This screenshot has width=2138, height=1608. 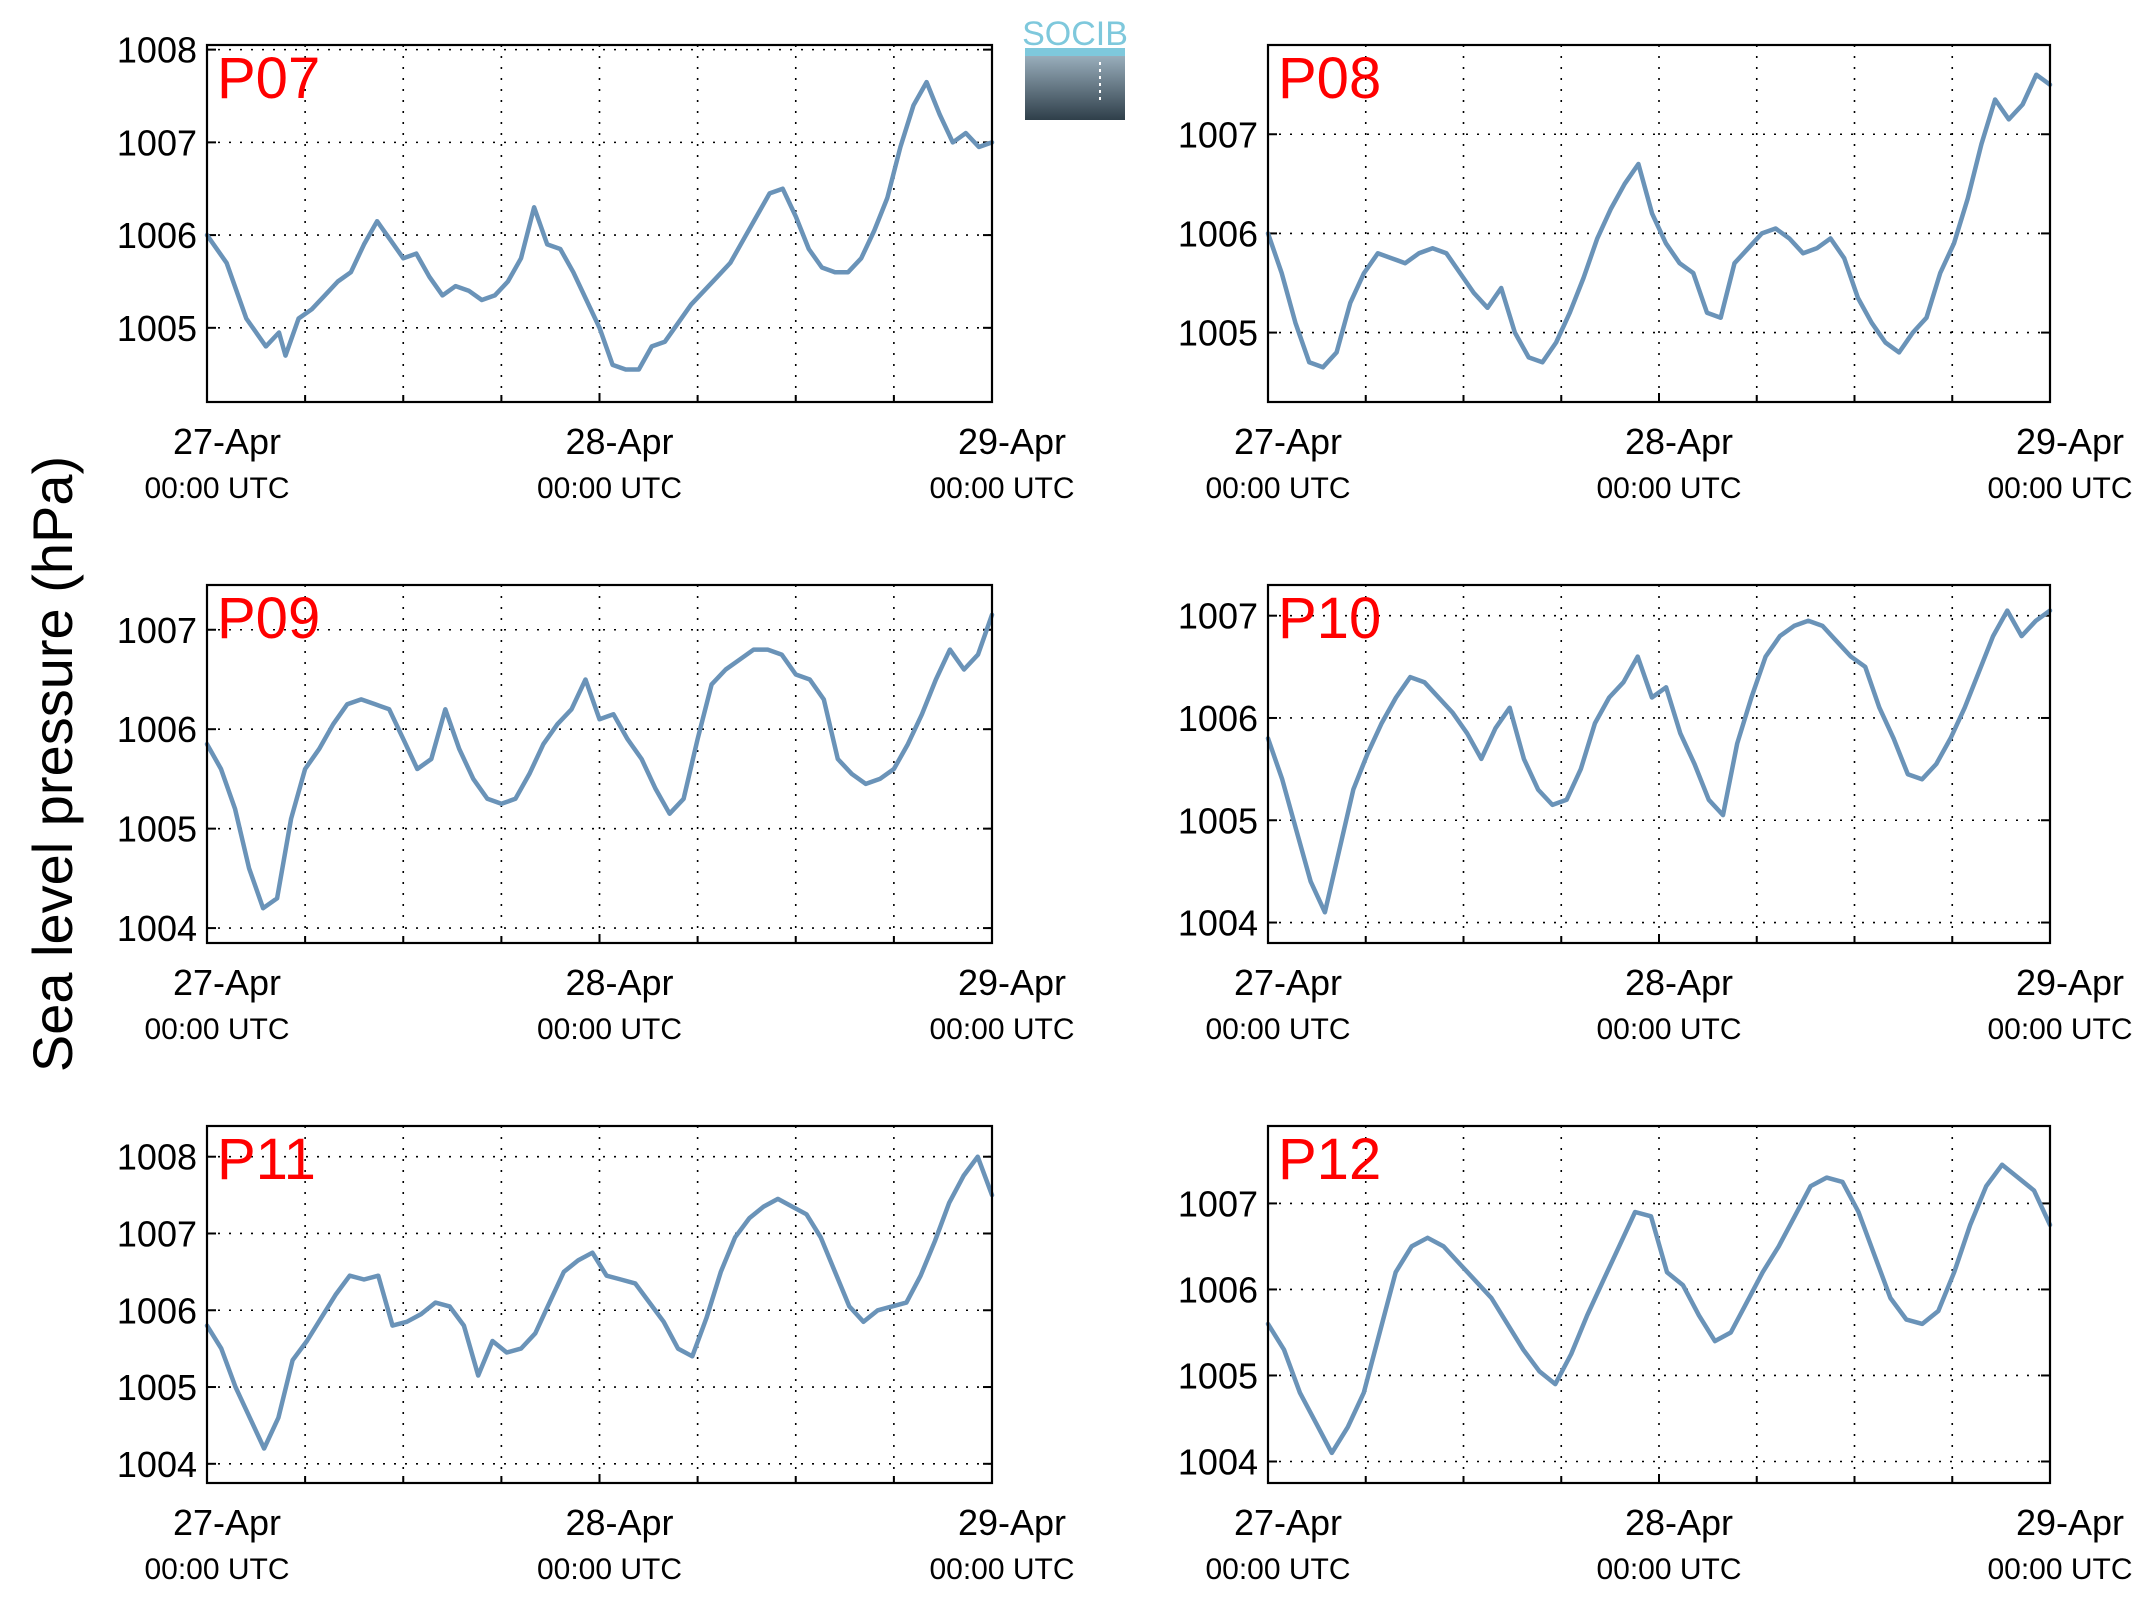 I want to click on station-label: P09, so click(x=268, y=618).